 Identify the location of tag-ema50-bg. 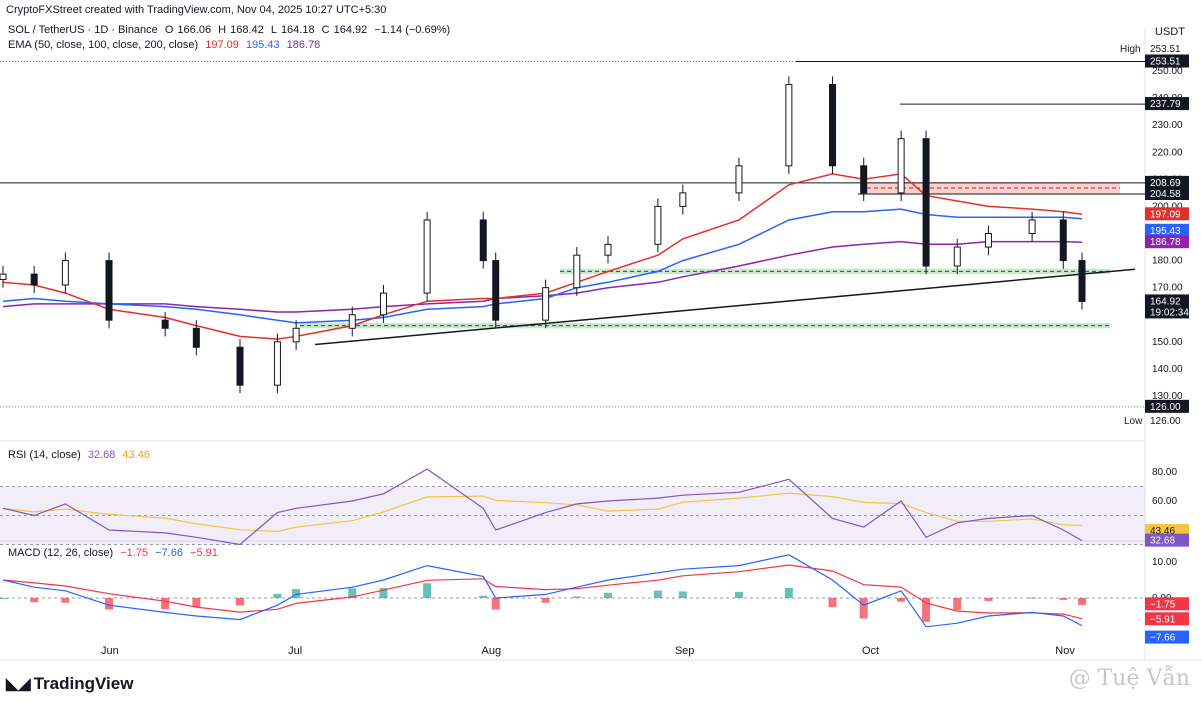
(1167, 214).